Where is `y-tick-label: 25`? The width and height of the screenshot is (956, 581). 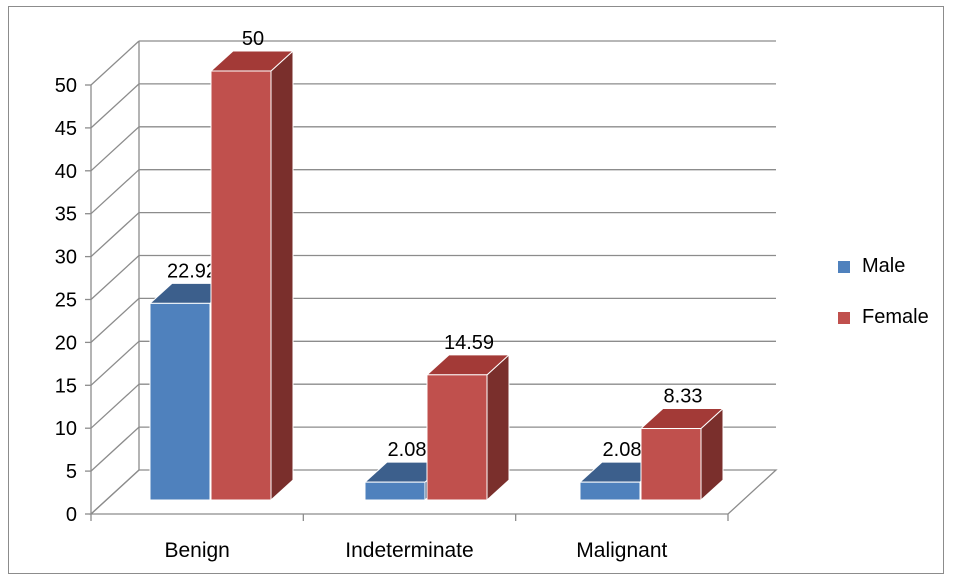 y-tick-label: 25 is located at coordinates (66, 301).